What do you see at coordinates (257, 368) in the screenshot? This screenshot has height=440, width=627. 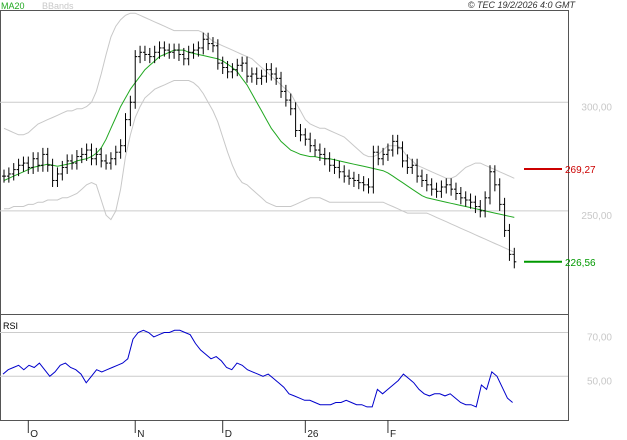 I see `rsi-series` at bounding box center [257, 368].